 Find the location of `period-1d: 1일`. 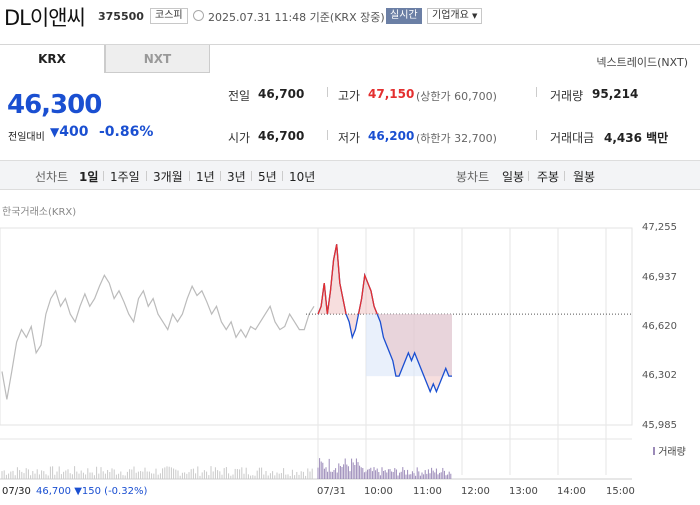

period-1d: 1일 is located at coordinates (89, 177).